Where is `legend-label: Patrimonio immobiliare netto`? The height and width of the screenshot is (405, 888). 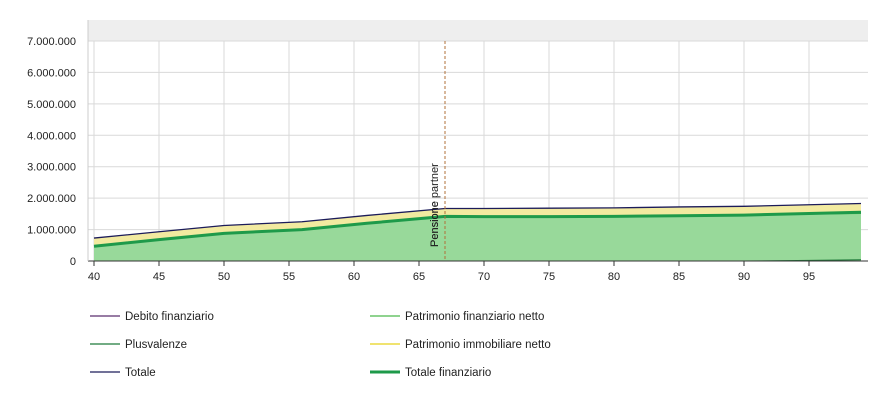
legend-label: Patrimonio immobiliare netto is located at coordinates (478, 345).